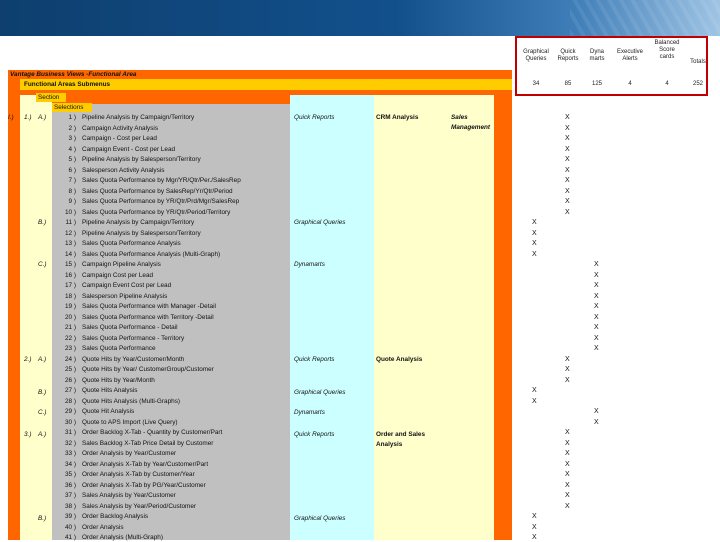  I want to click on report-name: Order Analysis (Multi-Graph), so click(122, 537).